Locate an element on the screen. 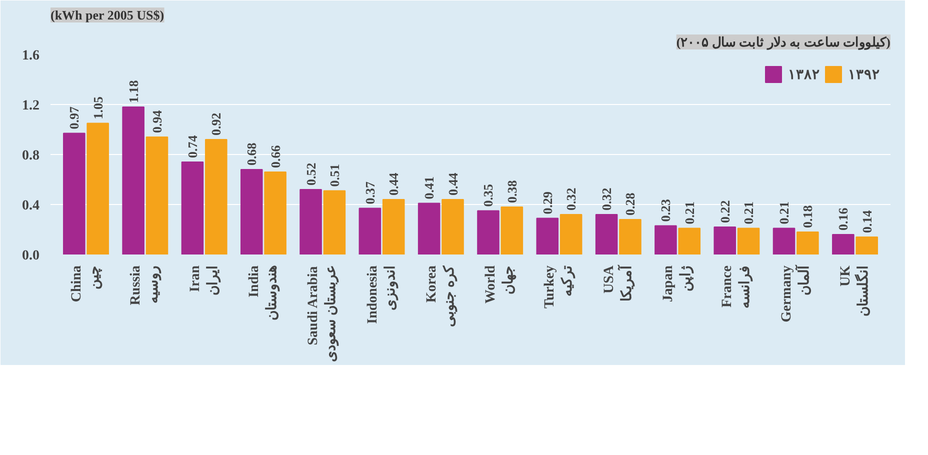  data-label: 0.94 is located at coordinates (156, 121).